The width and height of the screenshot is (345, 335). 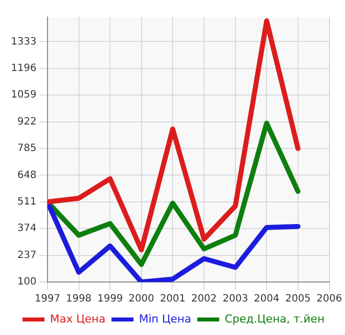 What do you see at coordinates (26, 122) in the screenshot?
I see `y-tick-label: 922` at bounding box center [26, 122].